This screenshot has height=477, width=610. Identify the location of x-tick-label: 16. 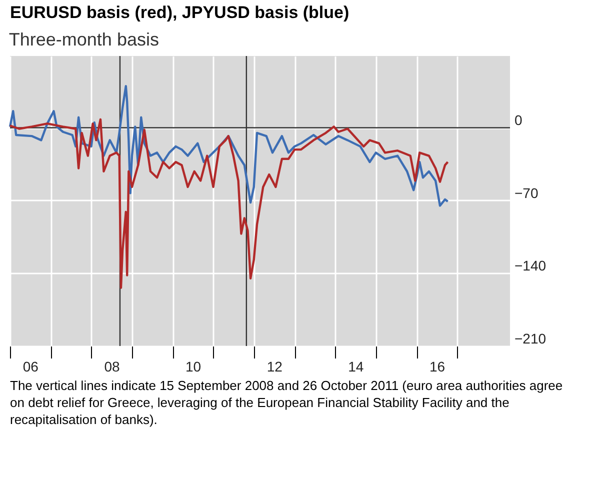
(437, 366).